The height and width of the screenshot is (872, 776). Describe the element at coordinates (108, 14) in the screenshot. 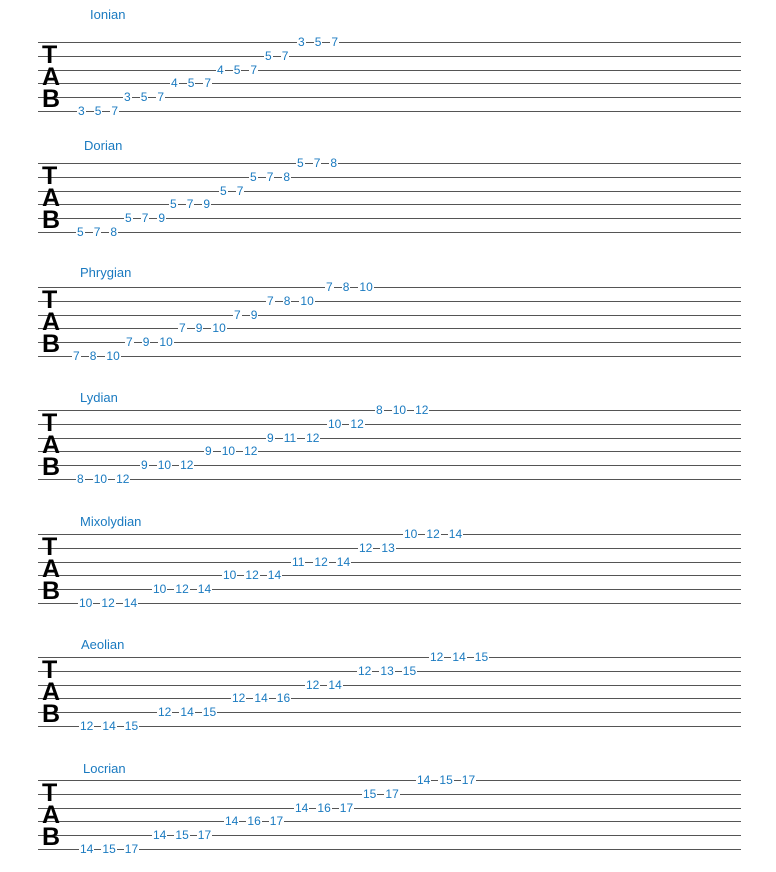

I see `scale-title: Ionian` at that location.